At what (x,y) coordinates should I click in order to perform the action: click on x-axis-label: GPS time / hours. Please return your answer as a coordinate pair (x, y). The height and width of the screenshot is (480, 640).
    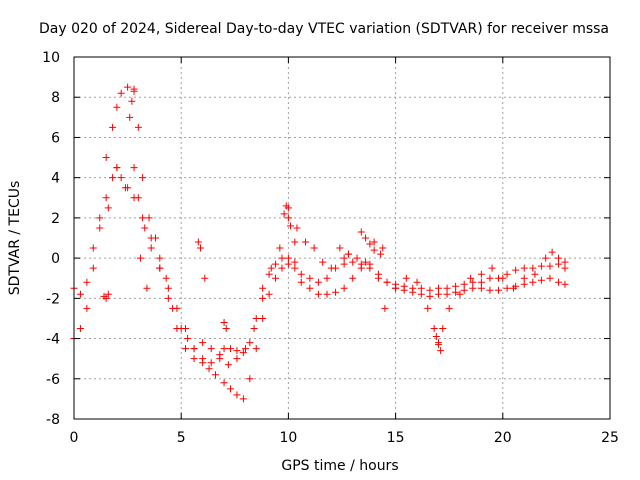
    Looking at the image, I should click on (339, 466).